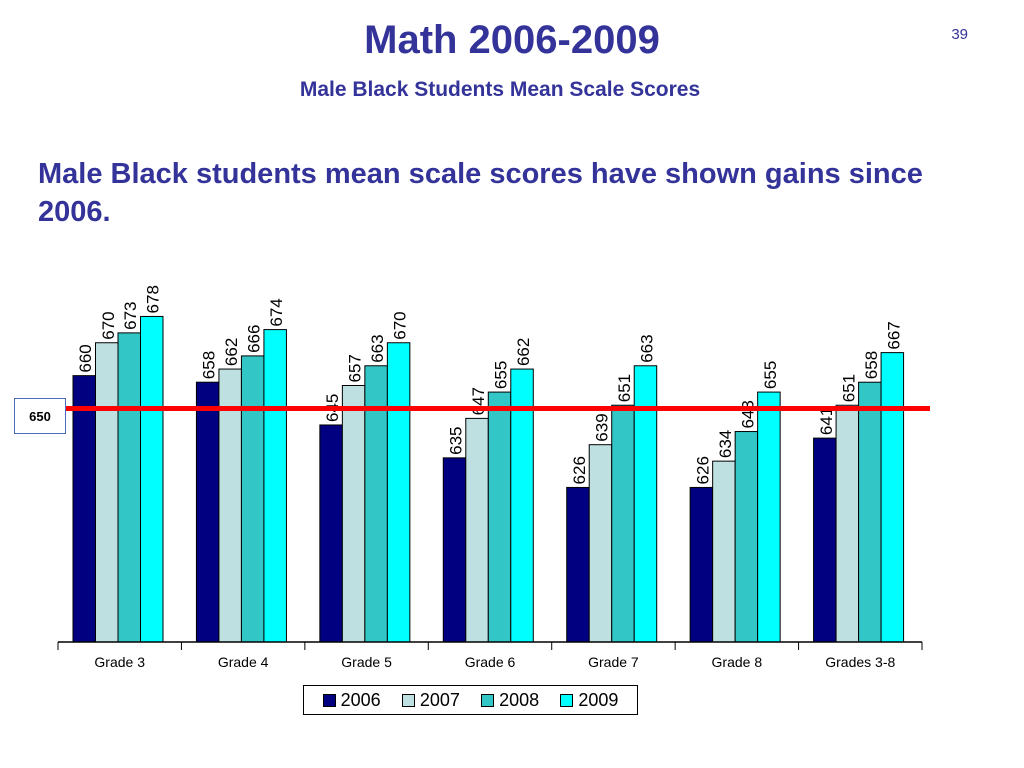 The width and height of the screenshot is (1024, 768). Describe the element at coordinates (523, 352) in the screenshot. I see `data-label-2009-3: 662` at that location.